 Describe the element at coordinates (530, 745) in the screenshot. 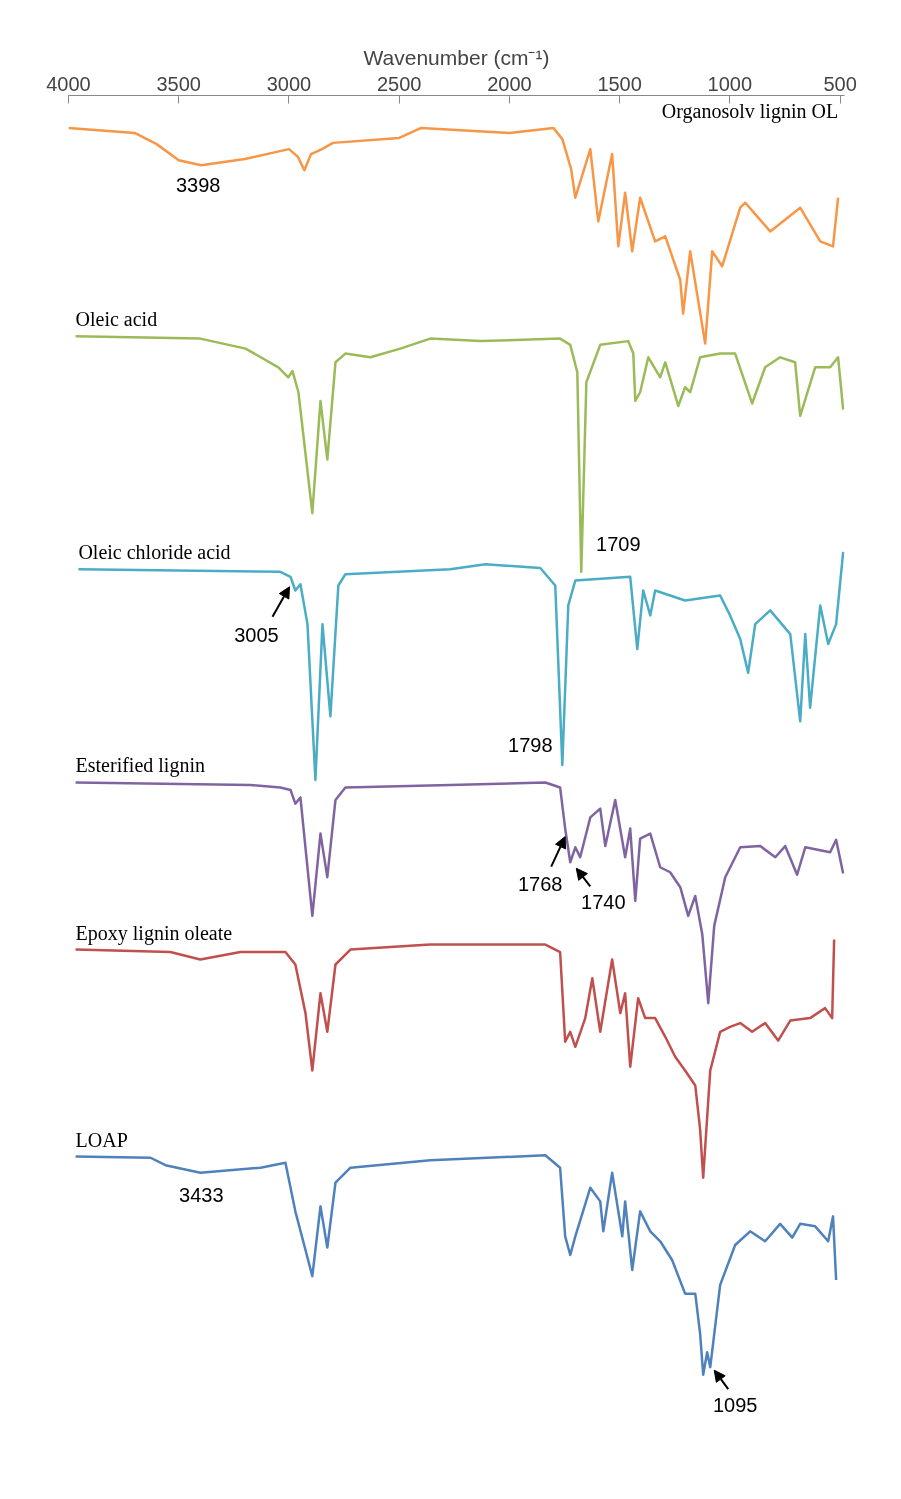

I see `annotation: 1798` at that location.